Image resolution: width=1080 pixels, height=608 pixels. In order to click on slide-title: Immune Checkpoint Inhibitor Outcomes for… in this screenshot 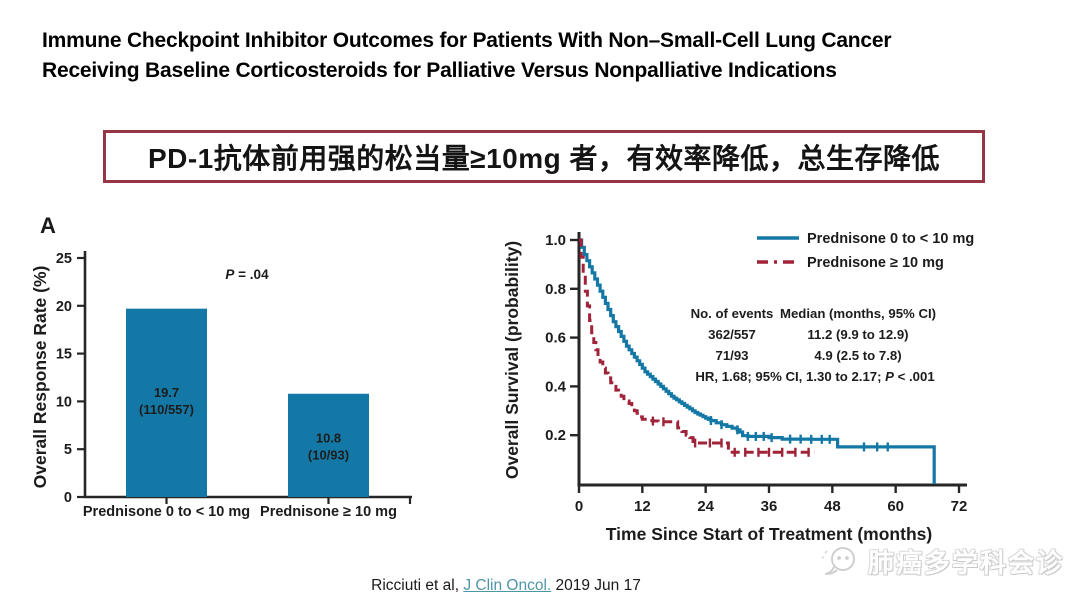, I will do `click(532, 56)`.